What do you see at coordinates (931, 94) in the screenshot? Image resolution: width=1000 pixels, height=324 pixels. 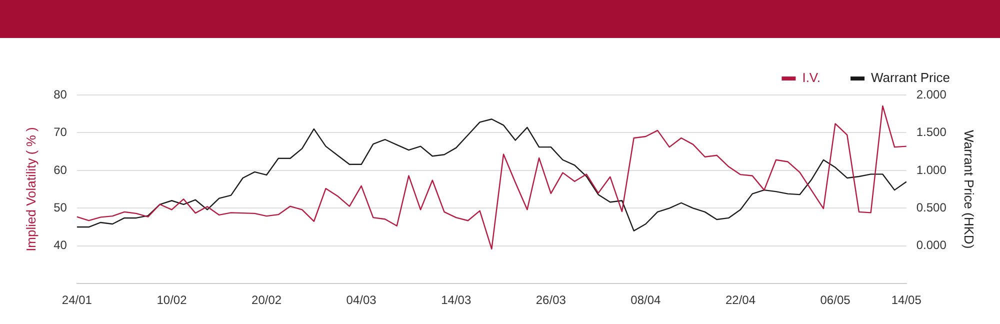 I see `y2-tick-label: 2.000` at bounding box center [931, 94].